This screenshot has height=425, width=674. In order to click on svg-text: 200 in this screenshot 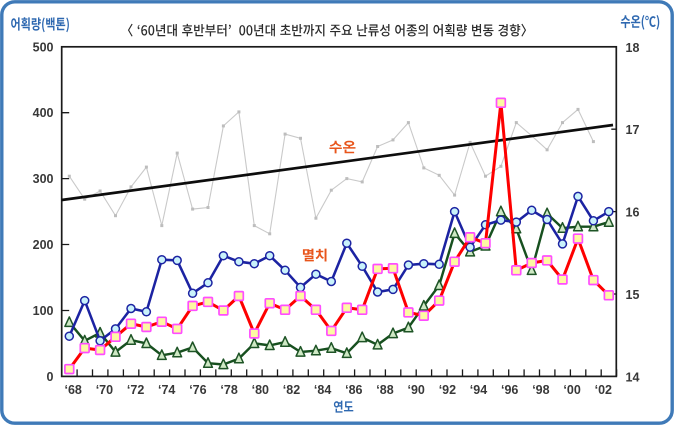, I will do `click(43, 245)`.